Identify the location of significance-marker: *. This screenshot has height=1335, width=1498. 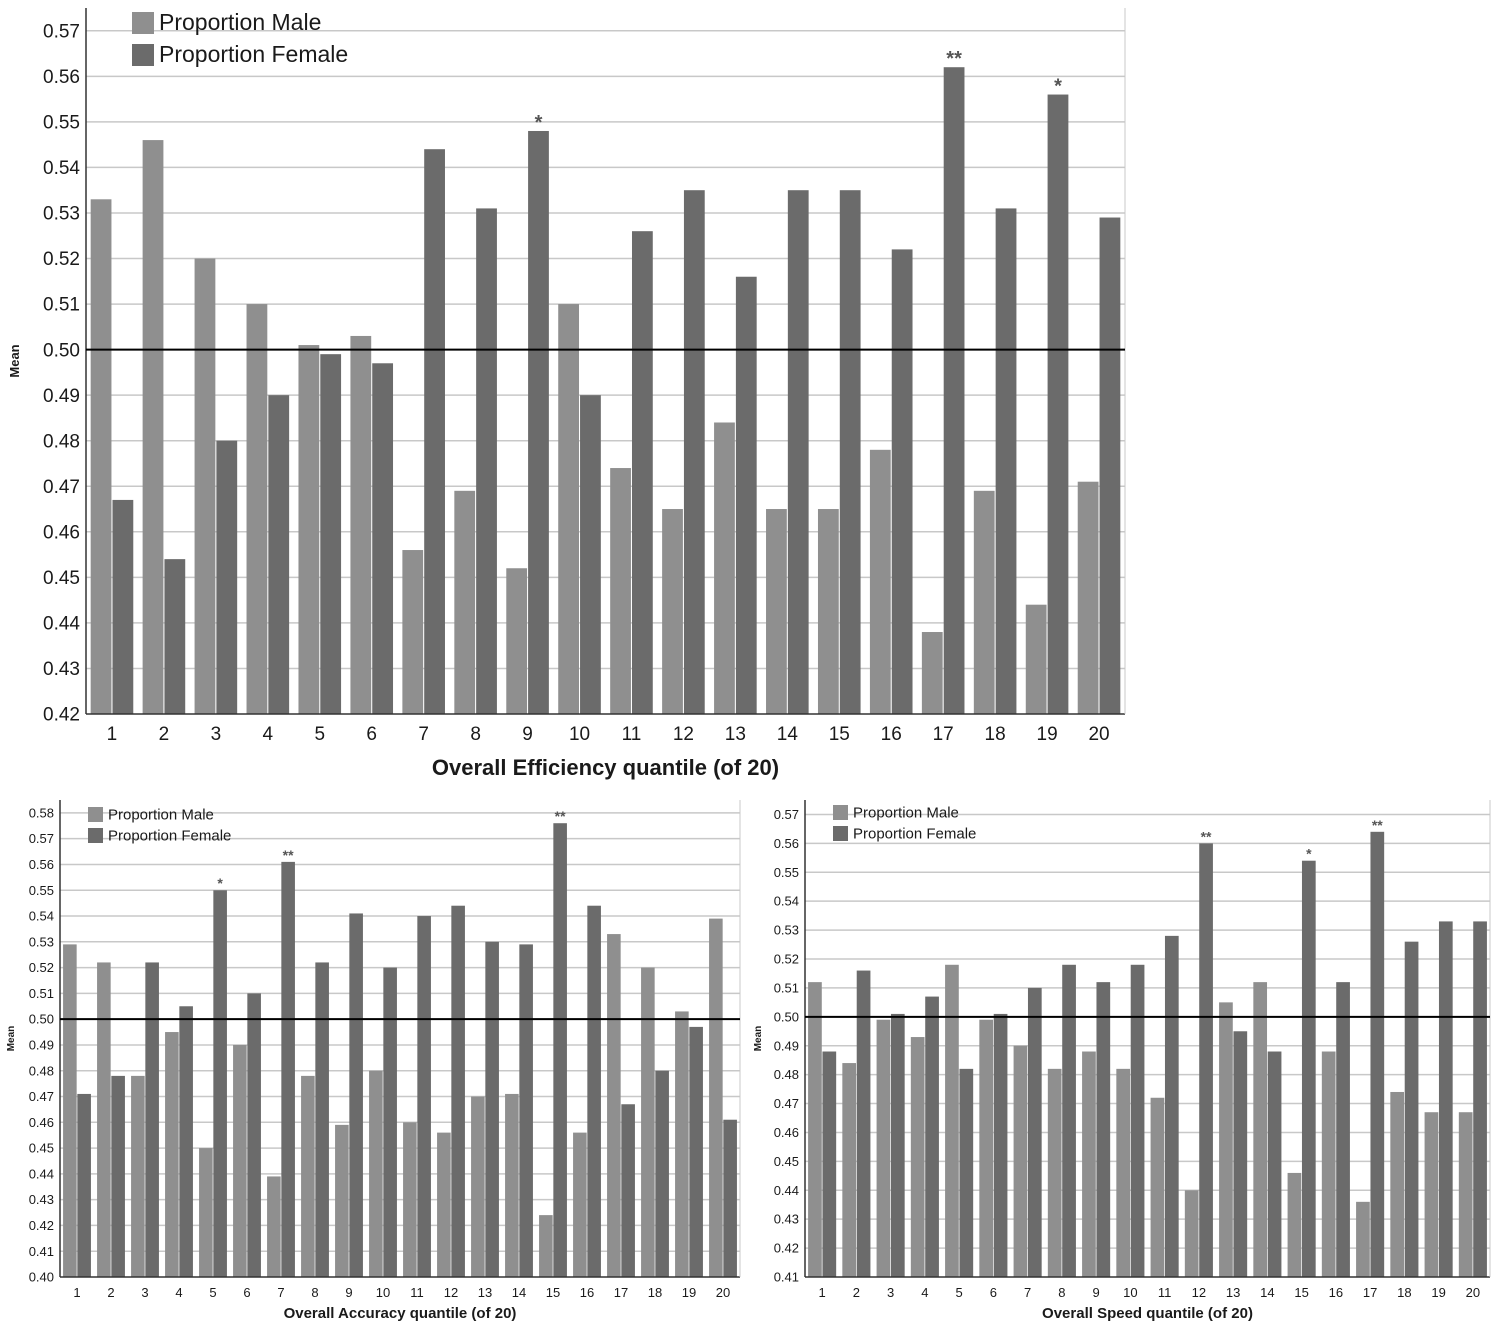
(1309, 854).